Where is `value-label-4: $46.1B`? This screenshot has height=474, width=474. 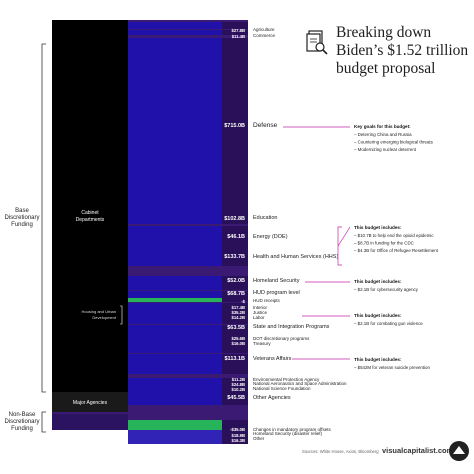 value-label-4: $46.1B is located at coordinates (236, 237).